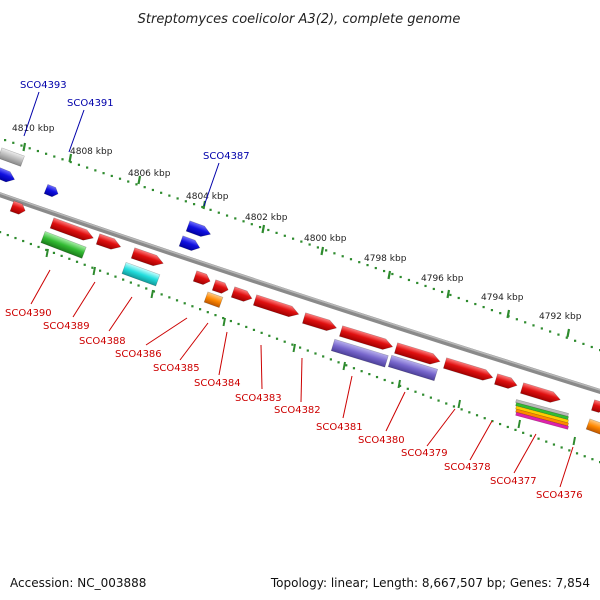 Image resolution: width=600 pixels, height=600 pixels. Describe the element at coordinates (176, 368) in the screenshot. I see `gene-label-reverse: SCO4385` at that location.